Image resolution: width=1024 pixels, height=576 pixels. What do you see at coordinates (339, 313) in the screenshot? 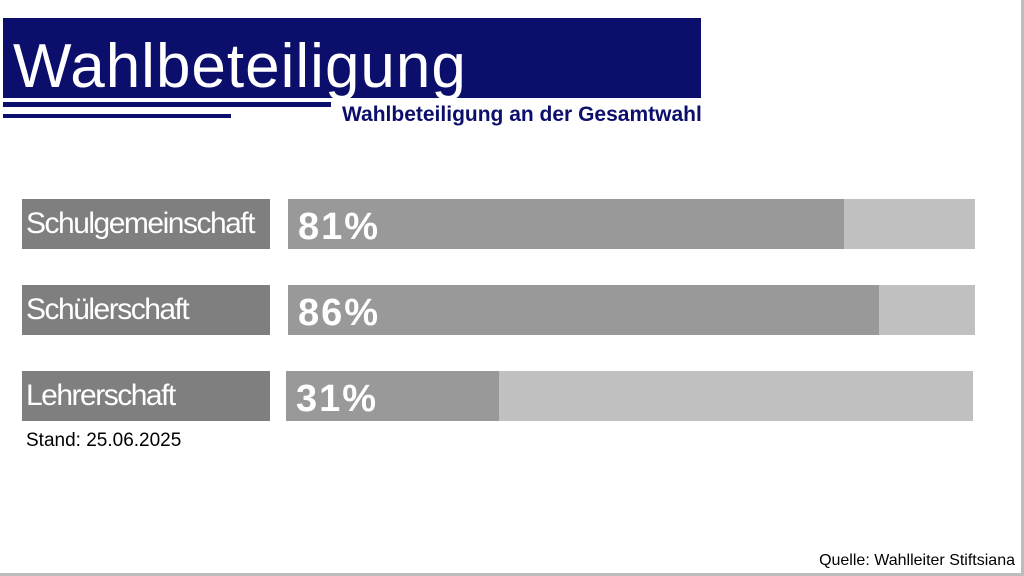
I see `bar-value-label: 86%` at bounding box center [339, 313].